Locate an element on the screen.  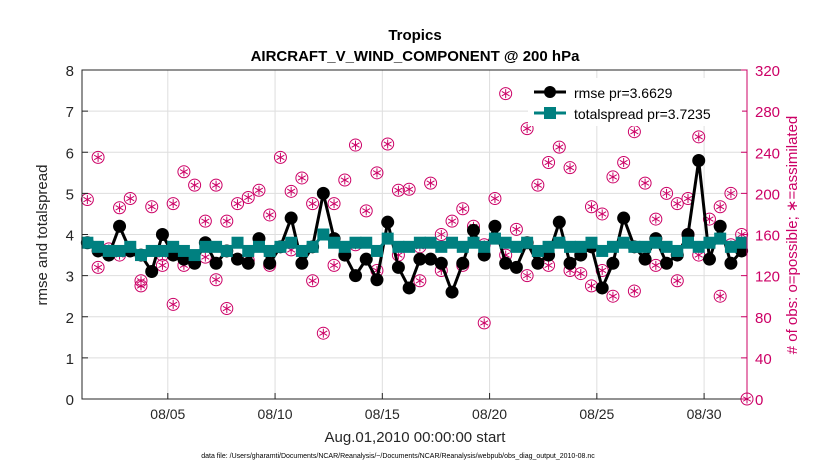
x-tick-label: 08/25 is located at coordinates (596, 414).